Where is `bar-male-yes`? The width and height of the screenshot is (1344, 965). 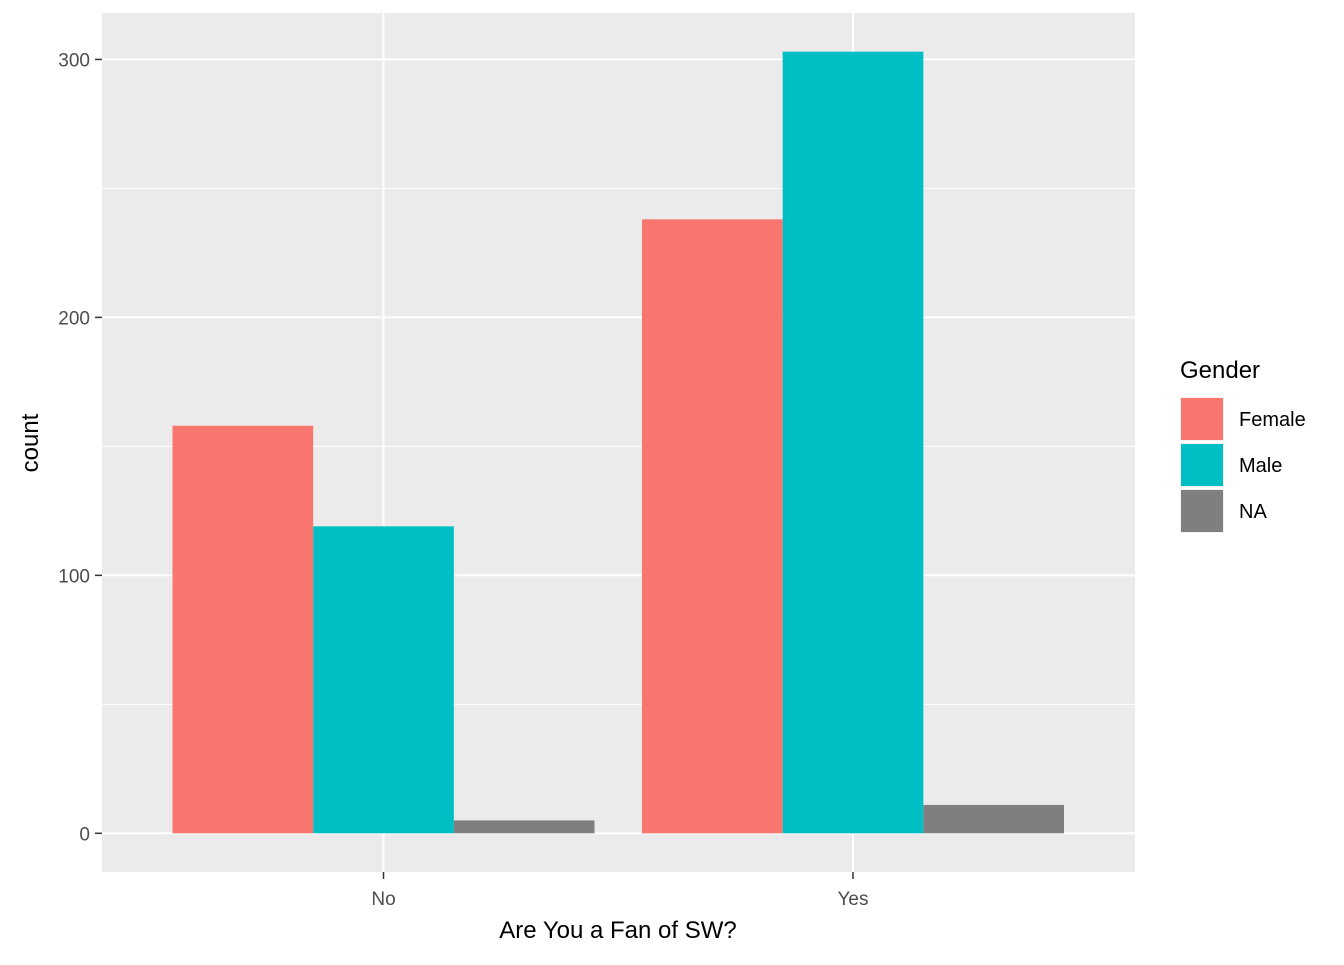 bar-male-yes is located at coordinates (853, 442).